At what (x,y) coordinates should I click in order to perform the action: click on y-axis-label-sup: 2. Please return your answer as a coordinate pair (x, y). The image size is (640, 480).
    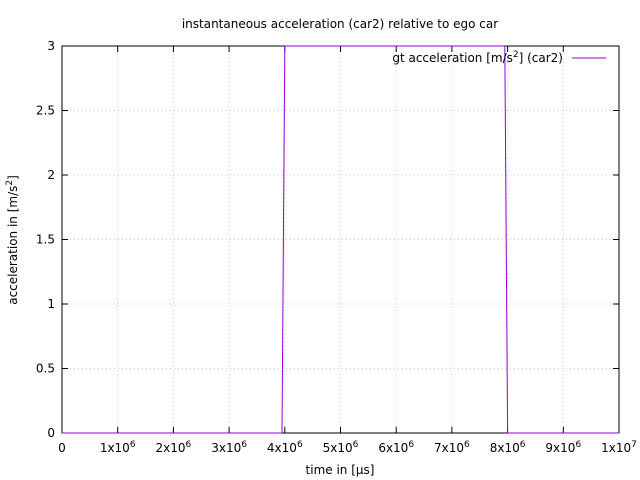
    Looking at the image, I should click on (10, 183).